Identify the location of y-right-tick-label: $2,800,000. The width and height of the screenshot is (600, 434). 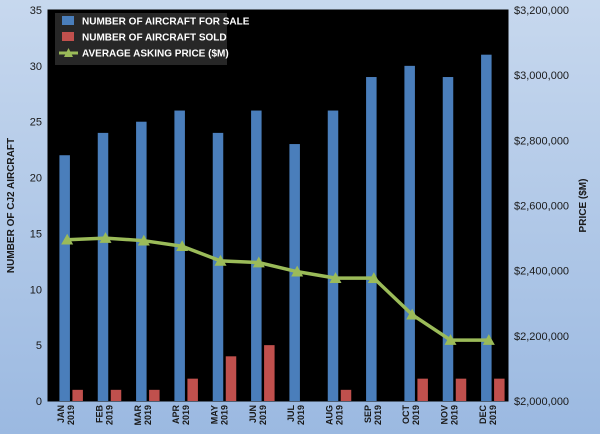
(541, 141).